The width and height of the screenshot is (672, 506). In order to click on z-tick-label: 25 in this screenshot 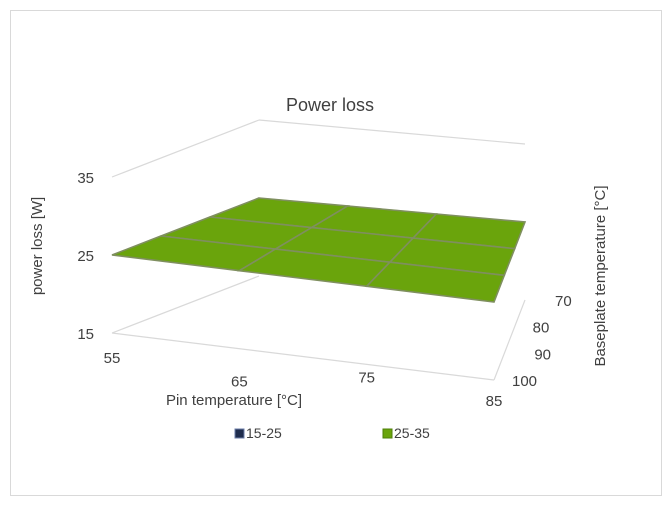, I will do `click(85, 256)`.